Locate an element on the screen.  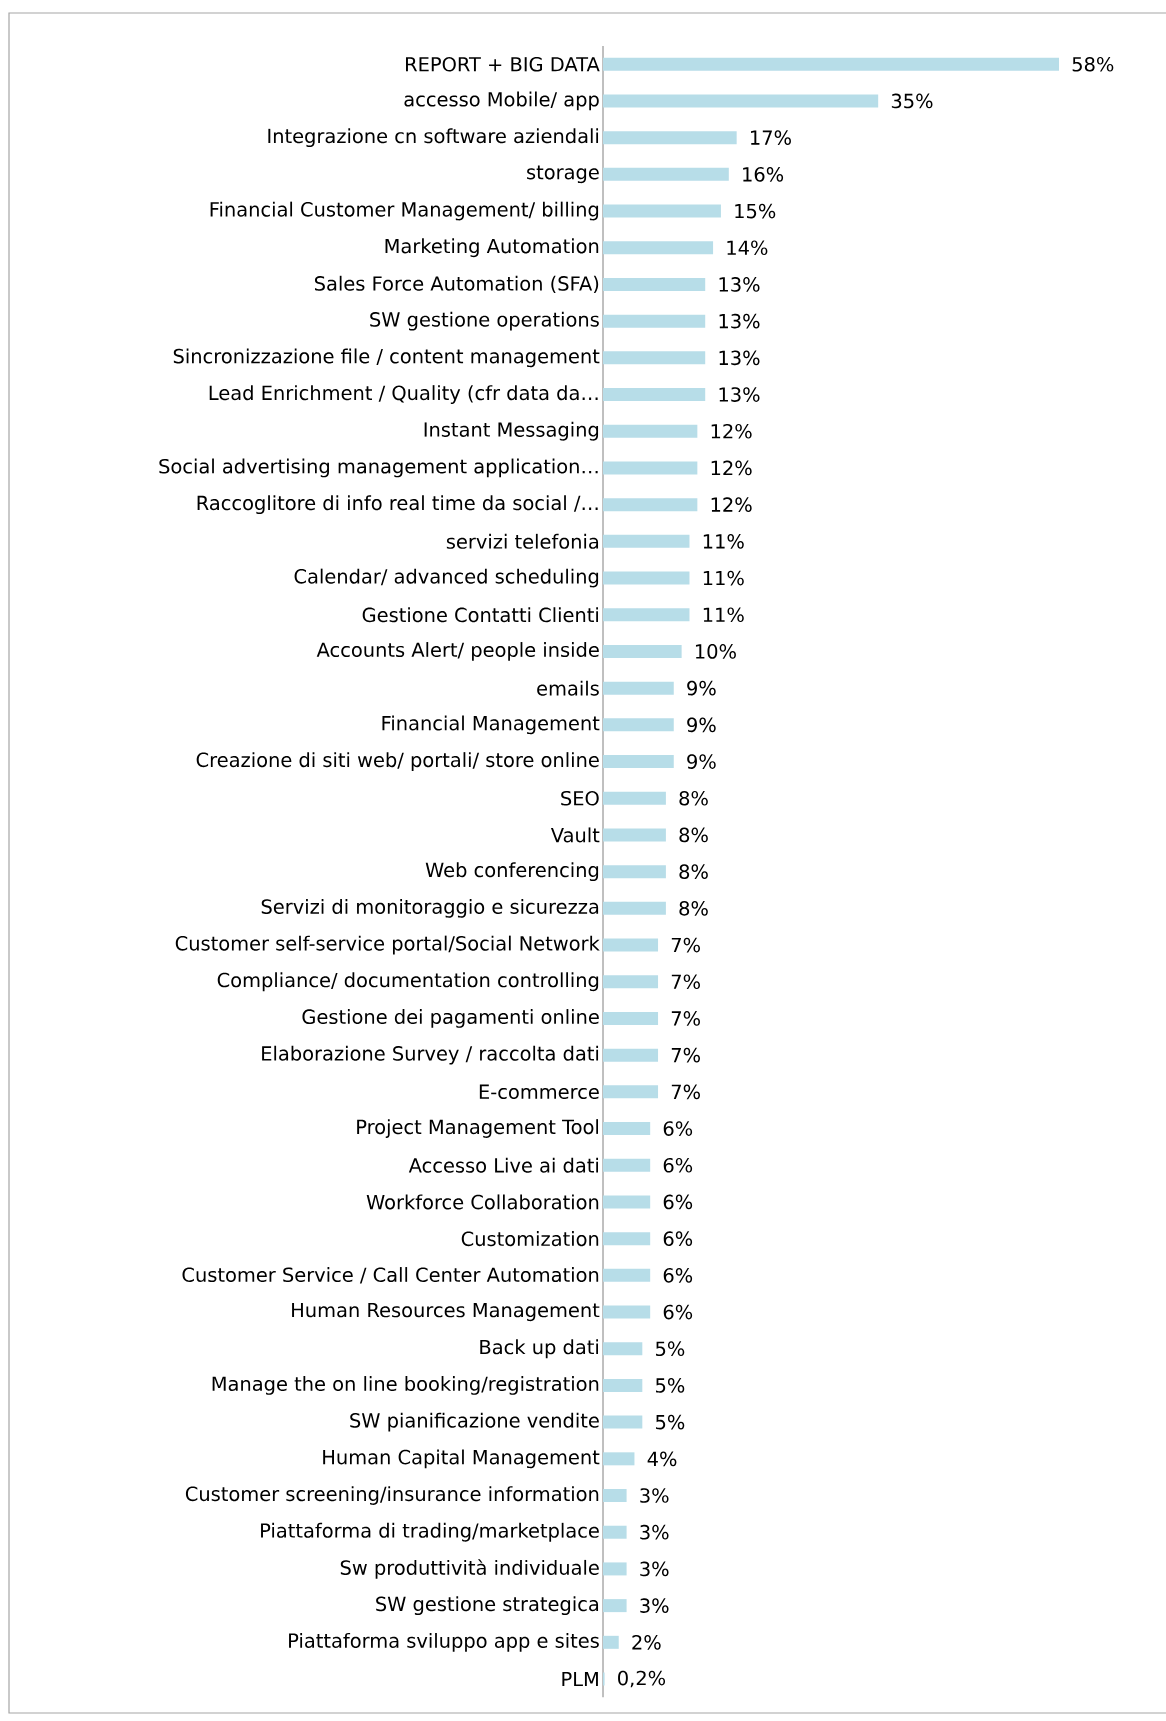
data-label: 10% is located at coordinates (715, 651).